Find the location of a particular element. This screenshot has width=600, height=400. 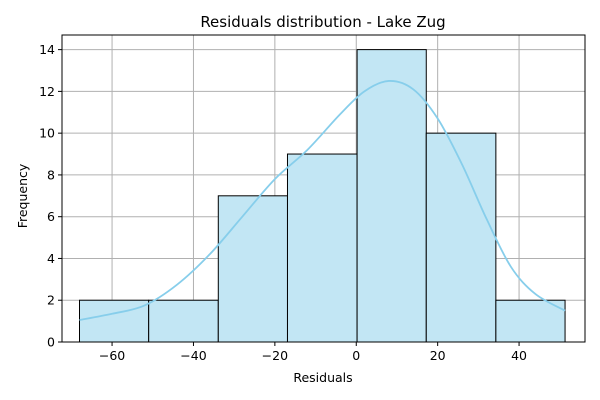

y-tick-label-1: 2 is located at coordinates (51, 300).